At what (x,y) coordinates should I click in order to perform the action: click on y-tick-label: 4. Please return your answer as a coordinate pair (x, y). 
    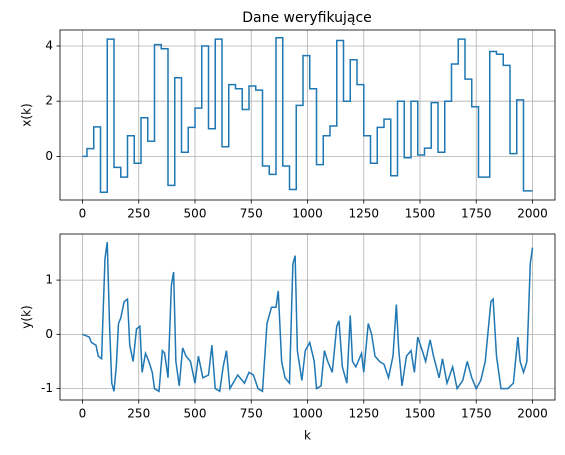
    Looking at the image, I should click on (49, 46).